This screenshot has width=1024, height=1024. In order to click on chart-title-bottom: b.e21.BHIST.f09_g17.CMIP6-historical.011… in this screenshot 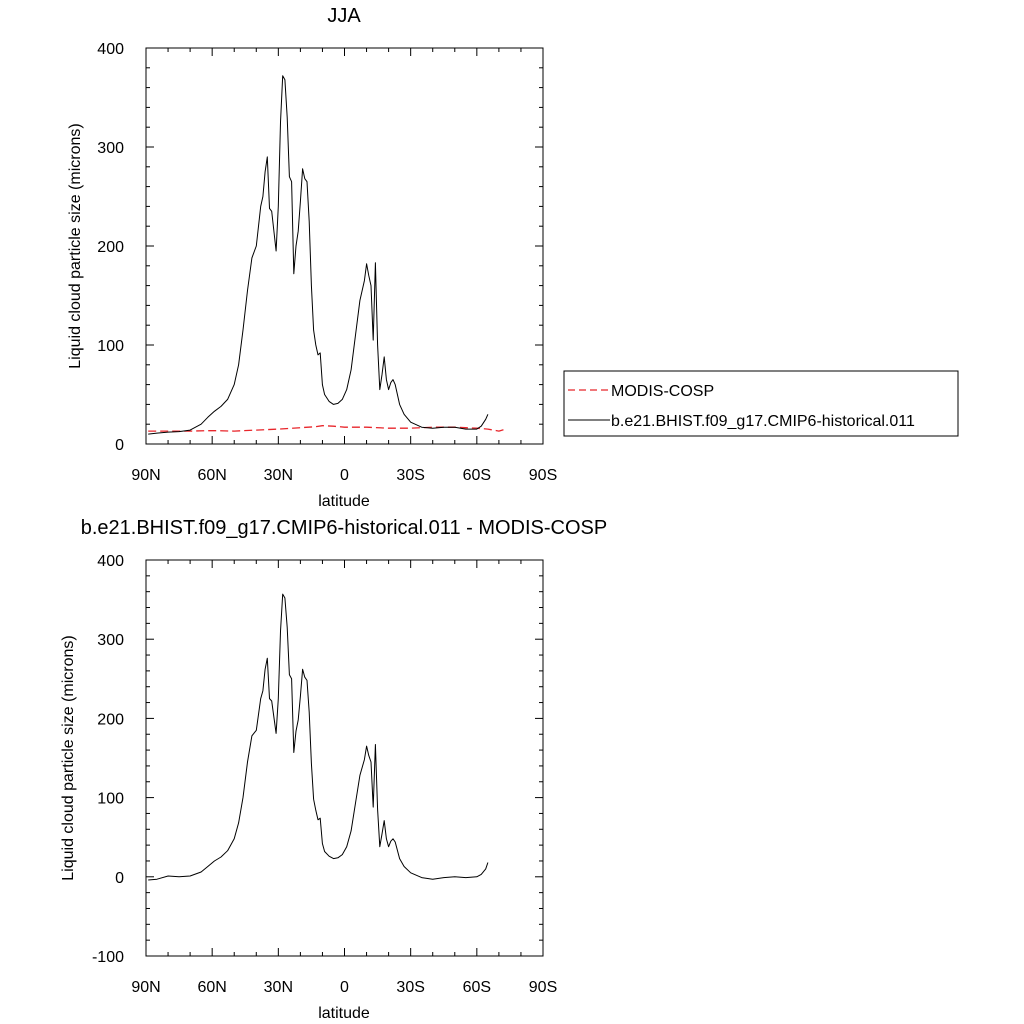, I will do `click(344, 528)`.